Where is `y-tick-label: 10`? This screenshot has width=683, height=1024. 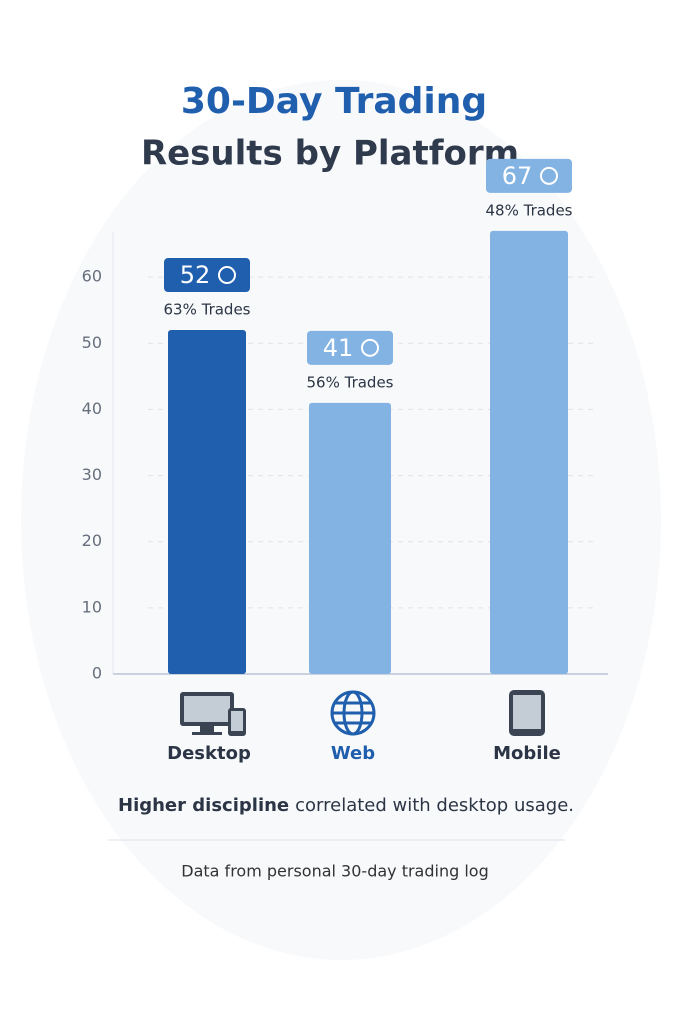
y-tick-label: 10 is located at coordinates (92, 606).